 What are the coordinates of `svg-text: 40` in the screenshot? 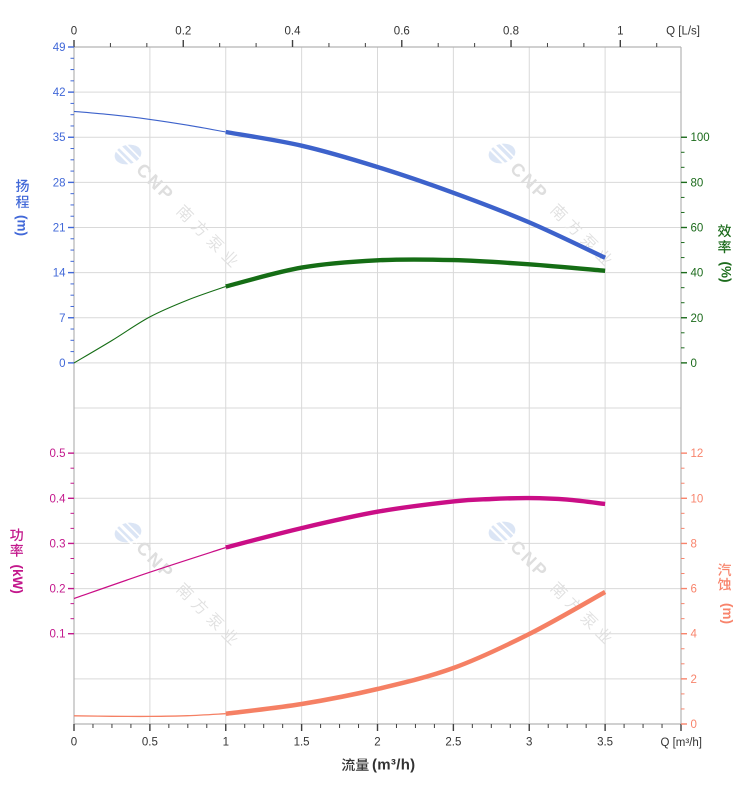 It's located at (697, 274).